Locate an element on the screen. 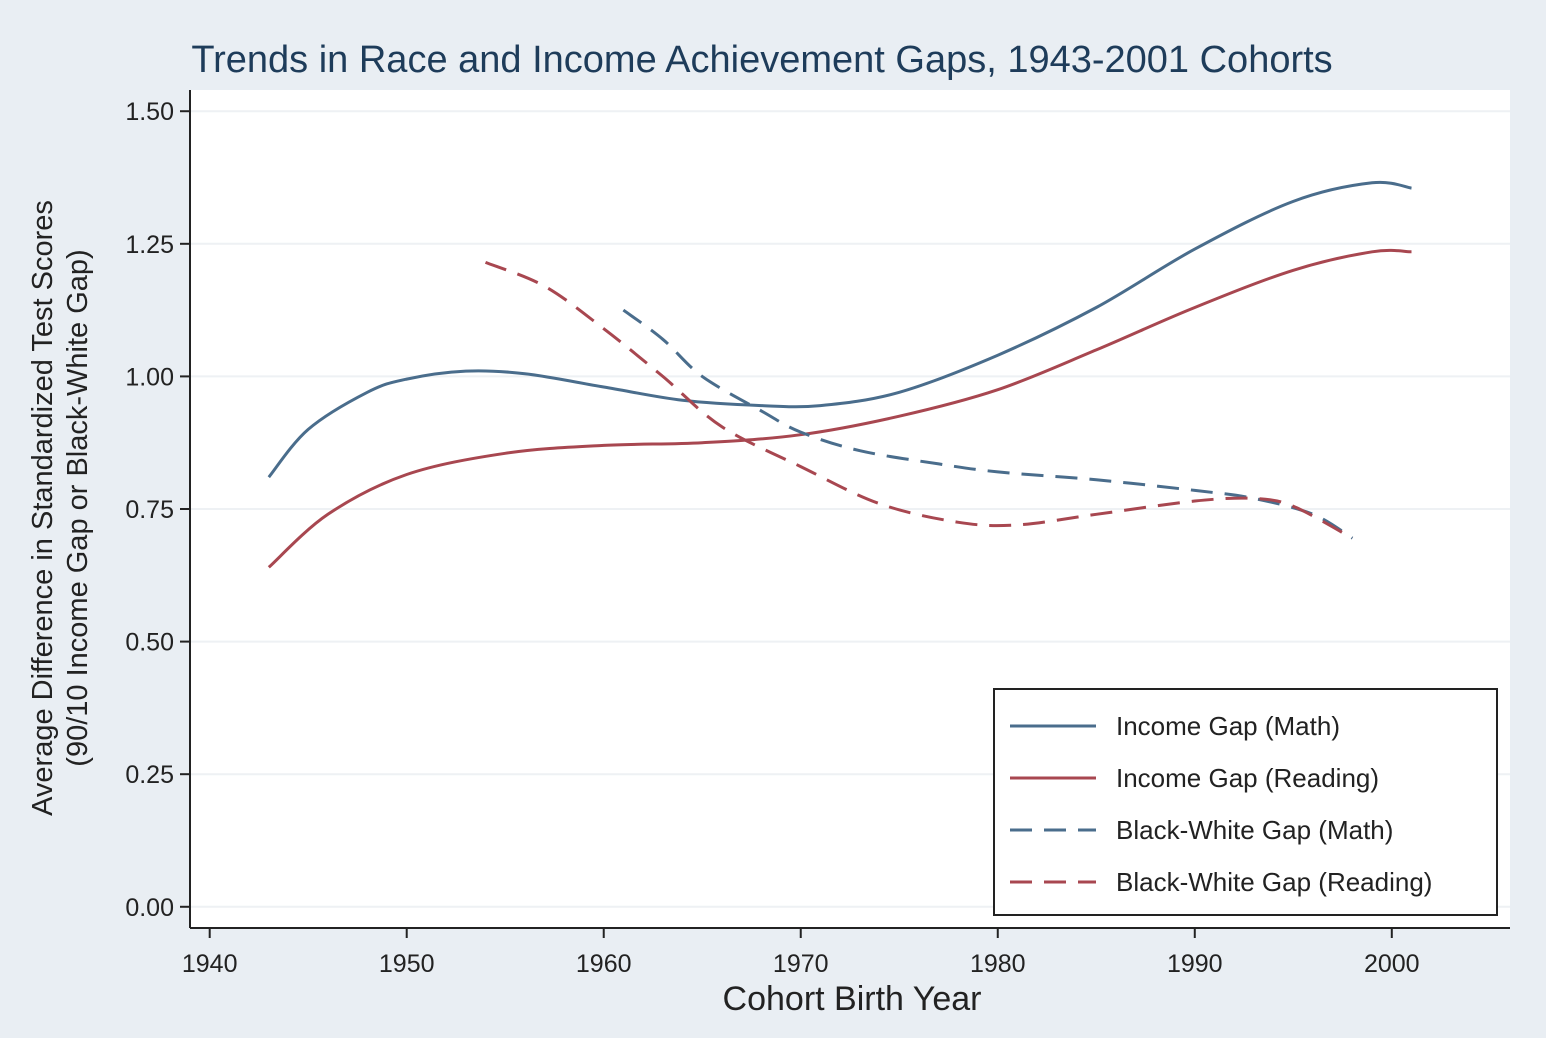  y-axis-title-line2: (90/10 Income Gap or Black-White Gap) is located at coordinates (78, 507).